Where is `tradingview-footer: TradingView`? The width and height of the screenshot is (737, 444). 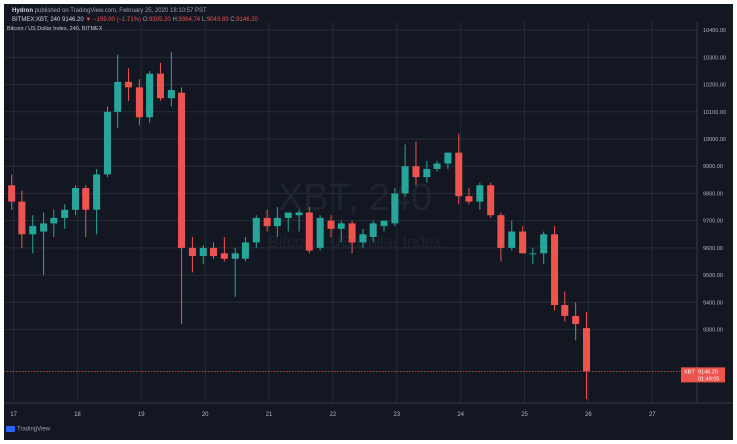 tradingview-footer: TradingView is located at coordinates (28, 429).